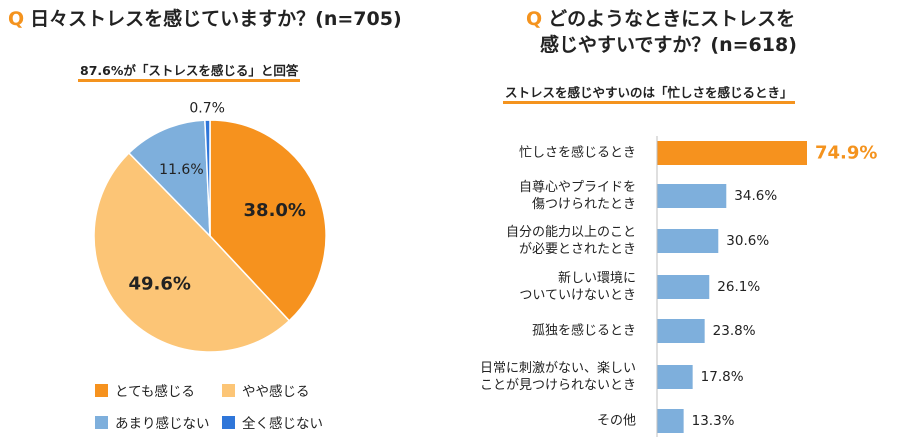 The image size is (900, 447). Describe the element at coordinates (747, 241) in the screenshot. I see `bar-value-label-3: 30.6%` at that location.